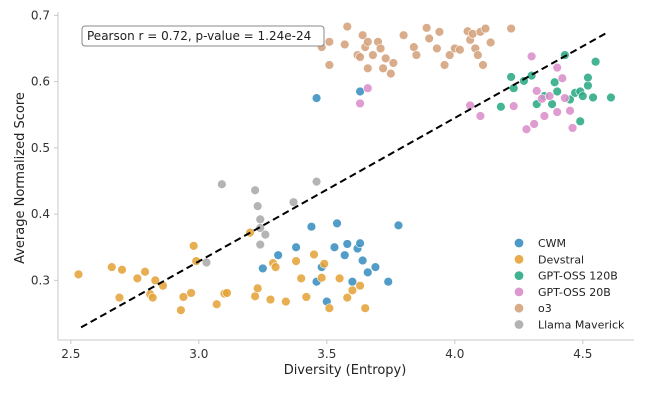 This screenshot has height=410, width=654. What do you see at coordinates (466, 92) in the screenshot?
I see `series-gpt-oss-20b` at bounding box center [466, 92].